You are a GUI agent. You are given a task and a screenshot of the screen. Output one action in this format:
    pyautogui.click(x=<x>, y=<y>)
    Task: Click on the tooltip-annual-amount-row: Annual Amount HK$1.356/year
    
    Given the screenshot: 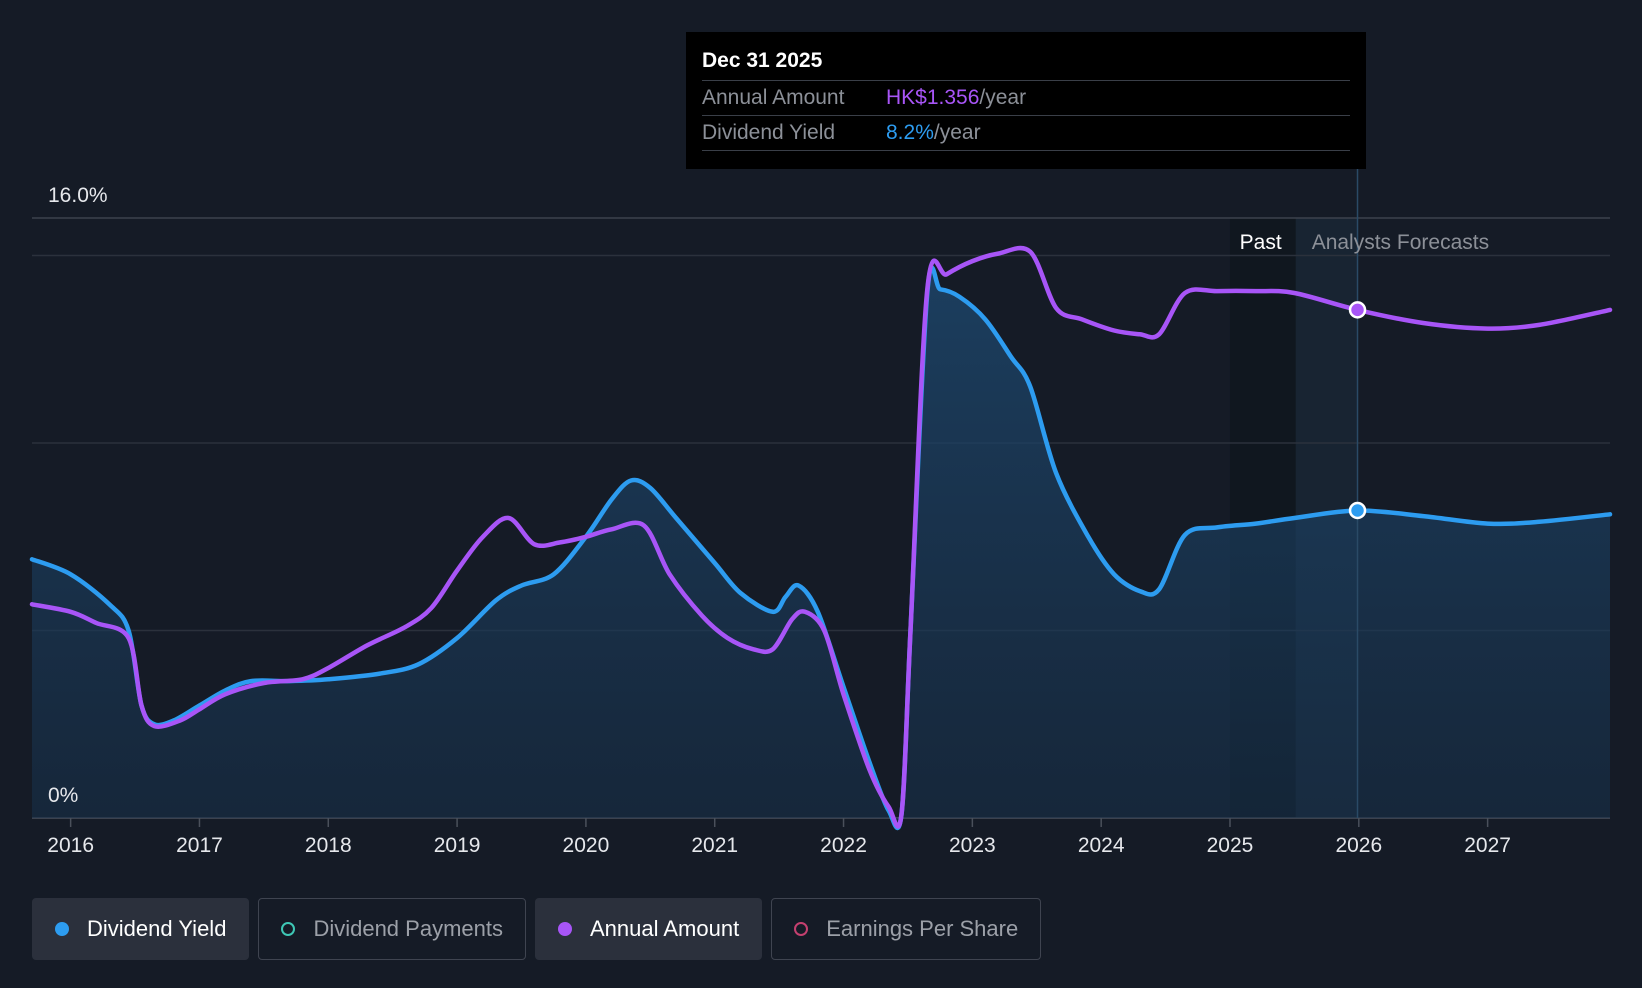 What is the action you would take?
    pyautogui.click(x=1026, y=98)
    